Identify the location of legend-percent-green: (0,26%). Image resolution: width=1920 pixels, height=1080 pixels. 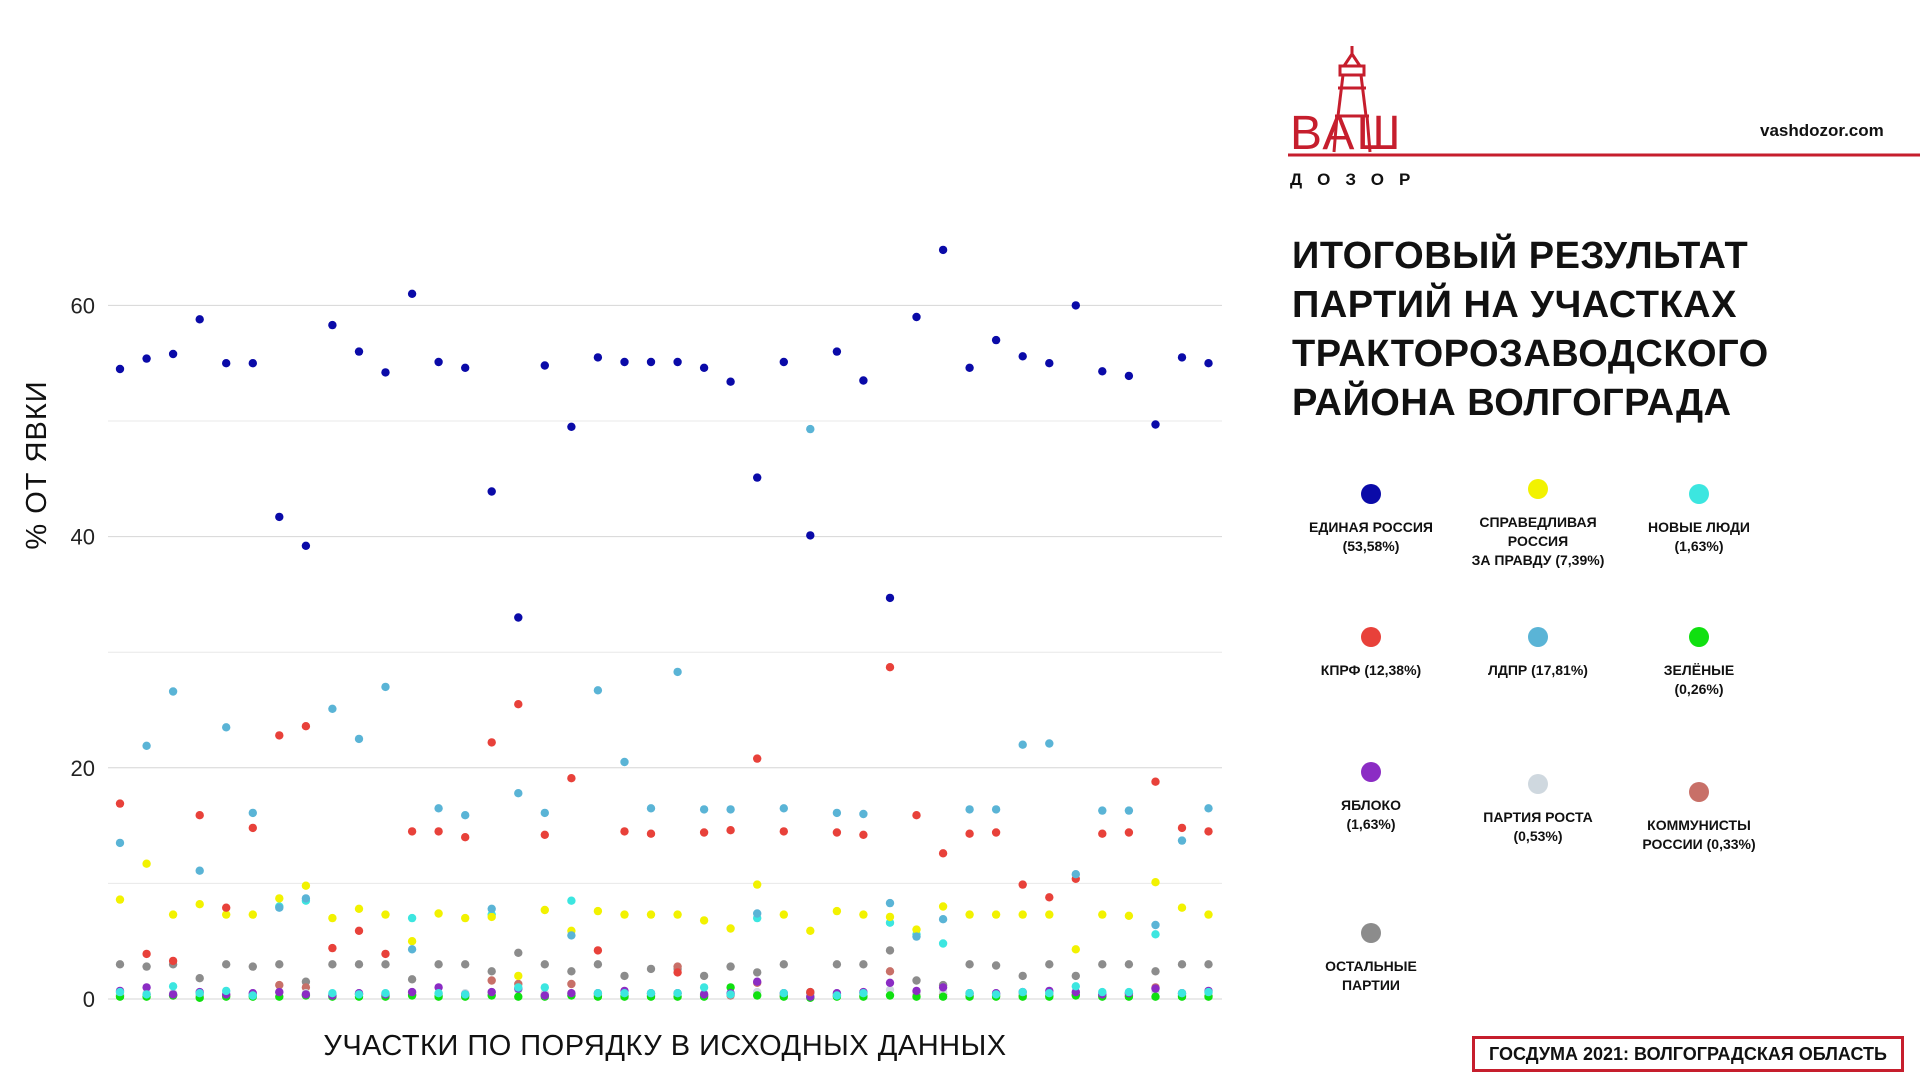
(1699, 689).